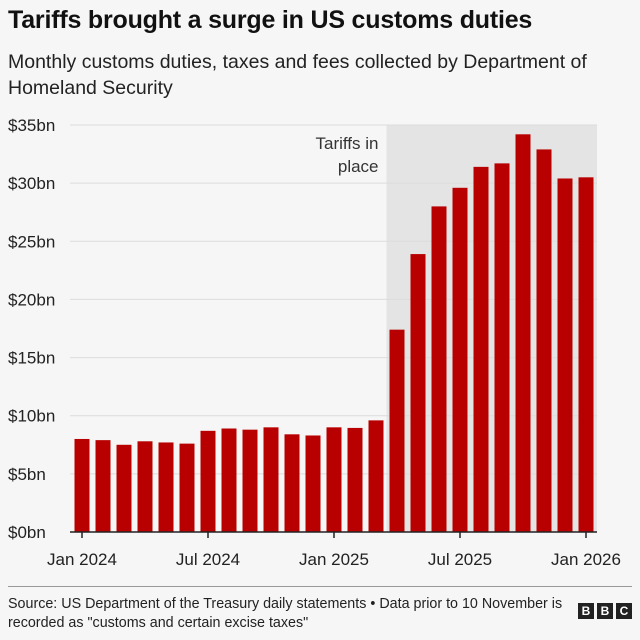  Describe the element at coordinates (124, 488) in the screenshot. I see `bar-mar-2024` at that location.